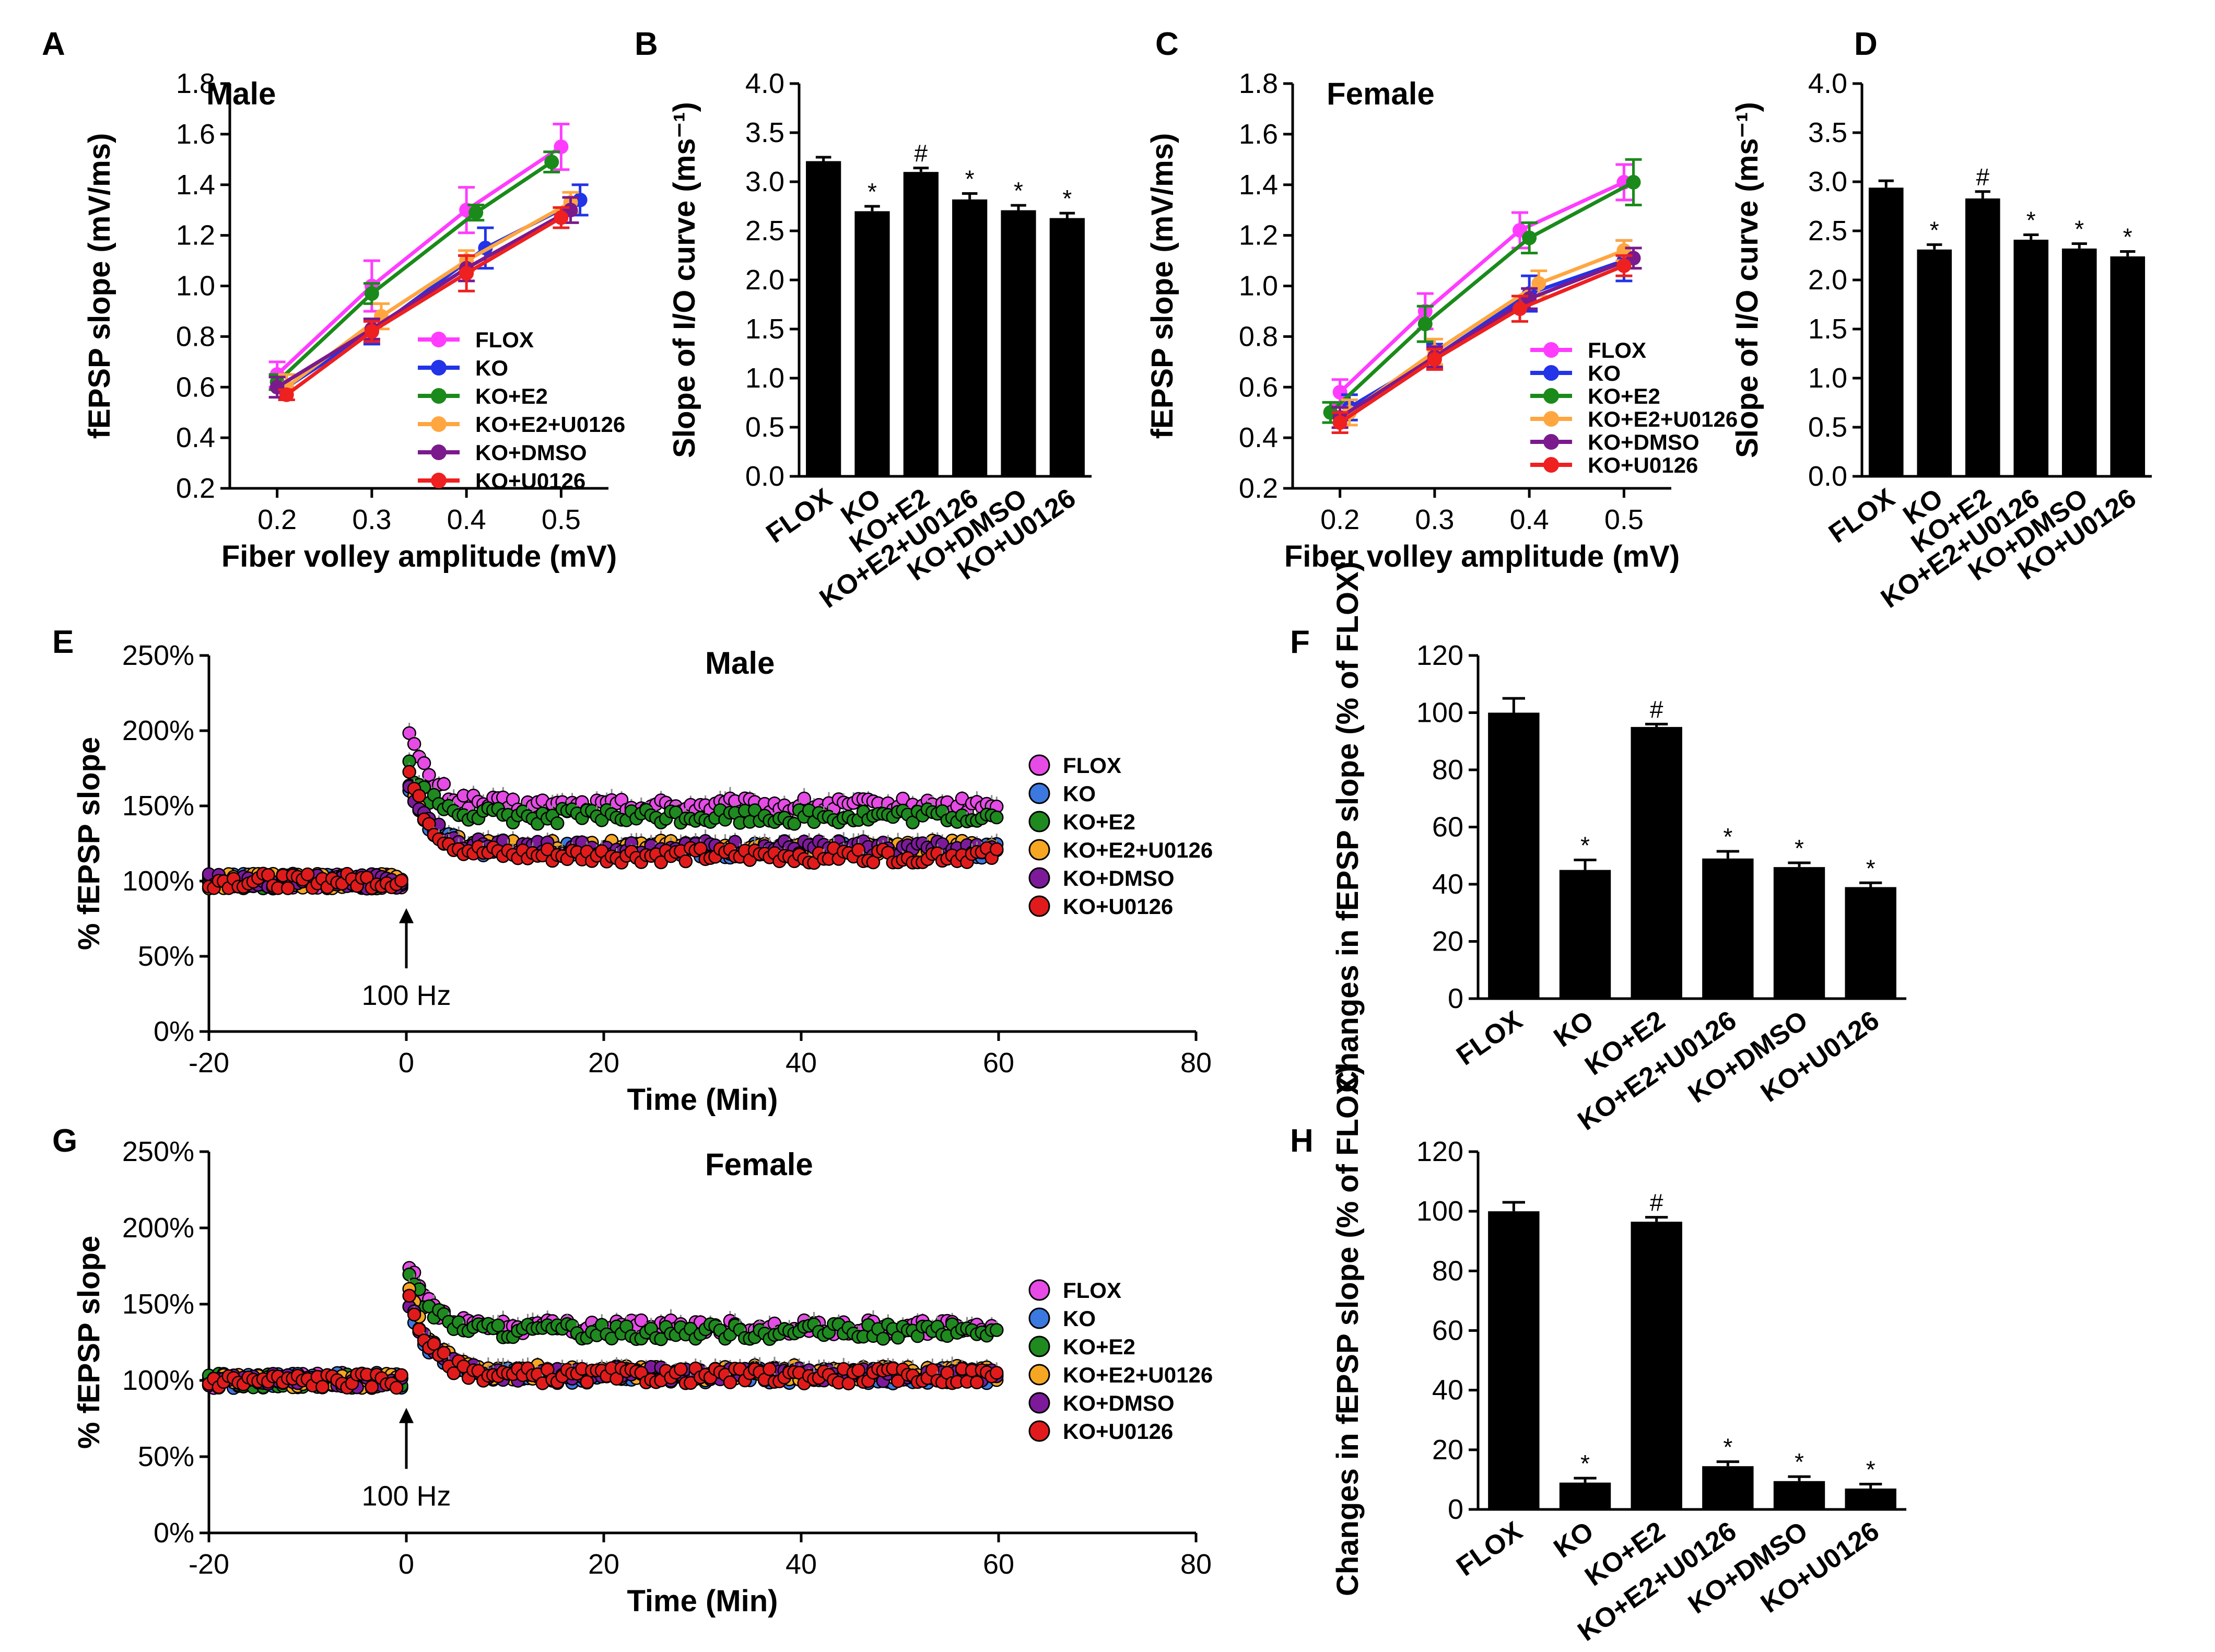 This screenshot has height=1652, width=2215. What do you see at coordinates (603, 1564) in the screenshot?
I see `x-tick-label: 20` at bounding box center [603, 1564].